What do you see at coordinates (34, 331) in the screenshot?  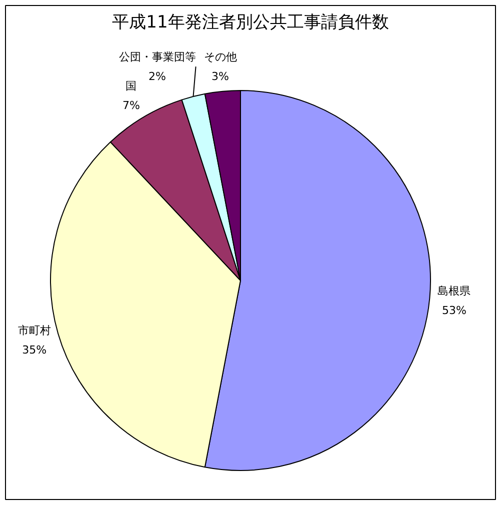 I see `slice-label: 市町村` at bounding box center [34, 331].